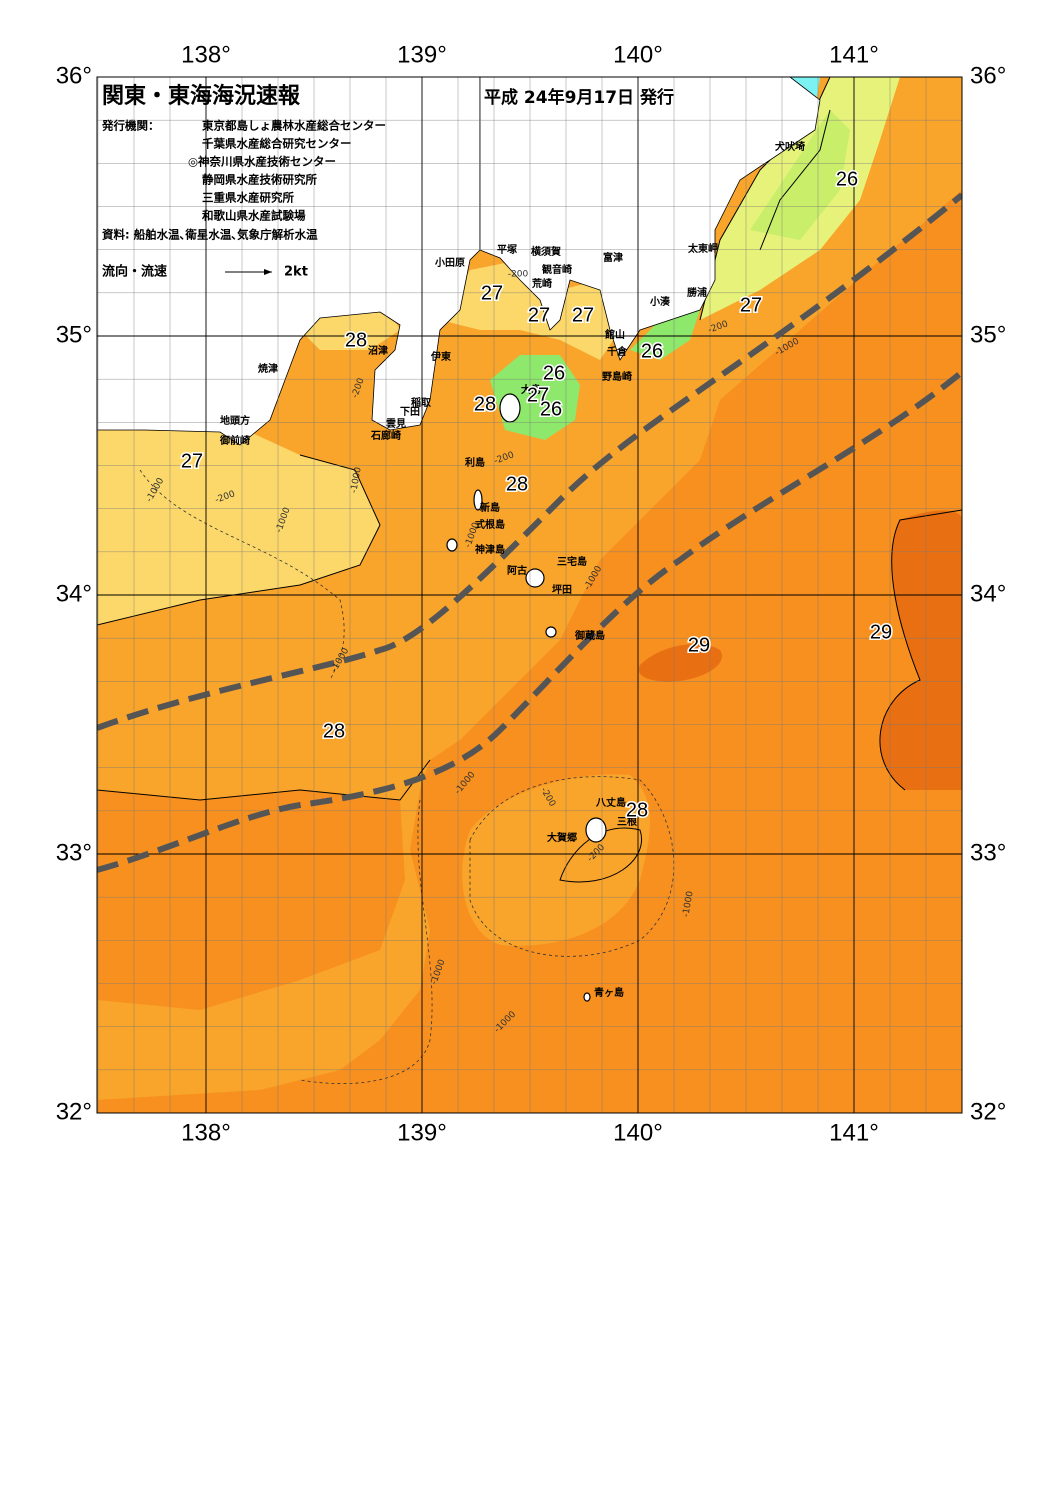 The image size is (1064, 1503). Describe the element at coordinates (268, 368) in the screenshot. I see `place-name: 焼津` at that location.